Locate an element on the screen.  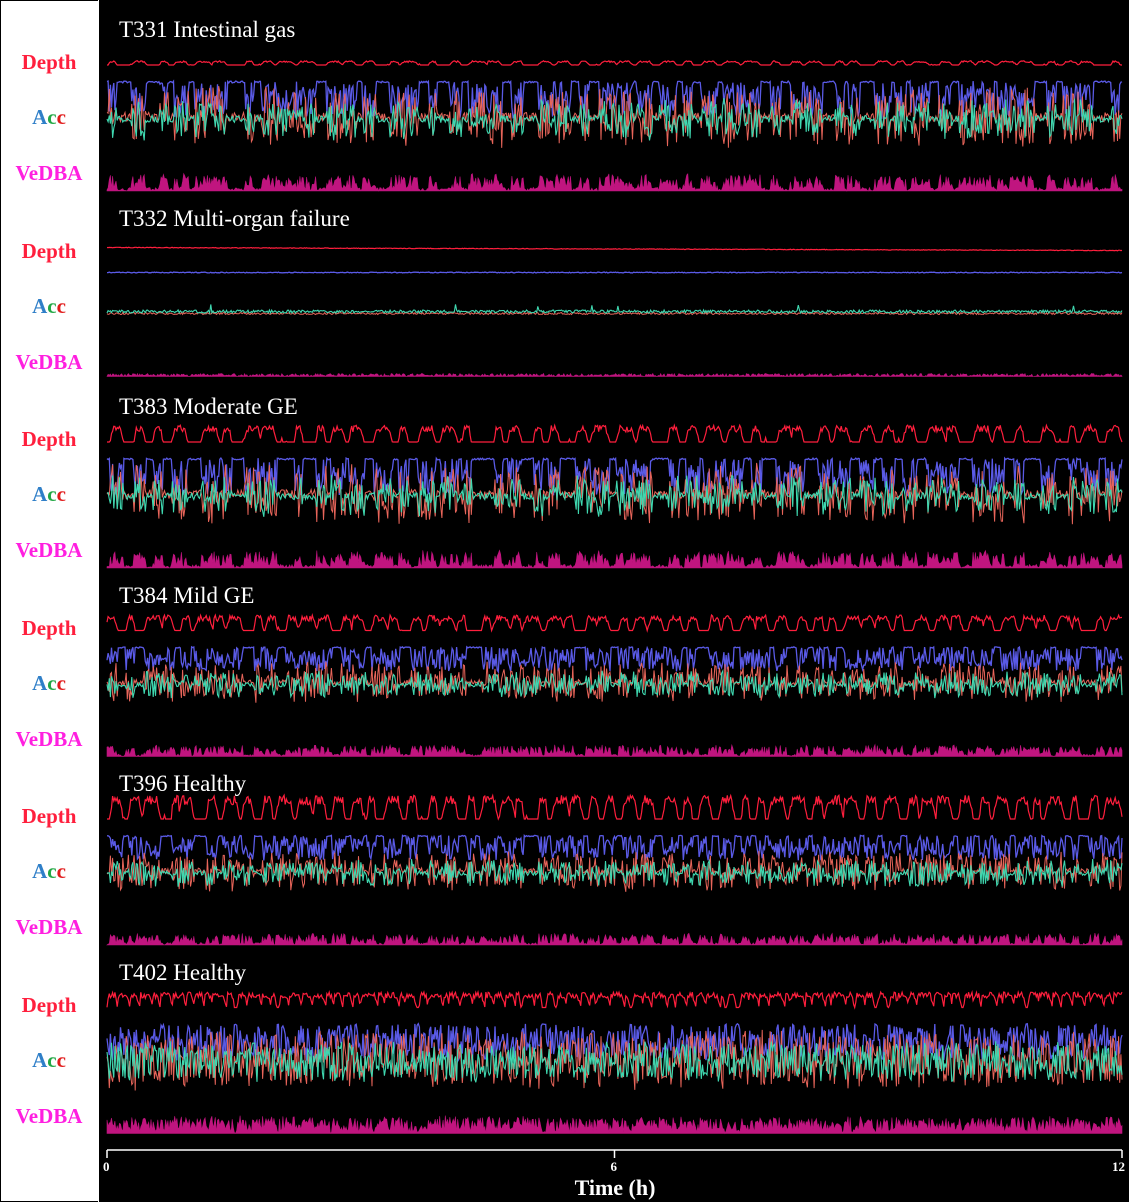
x-axis-title: Time (h) is located at coordinates (615, 1187).